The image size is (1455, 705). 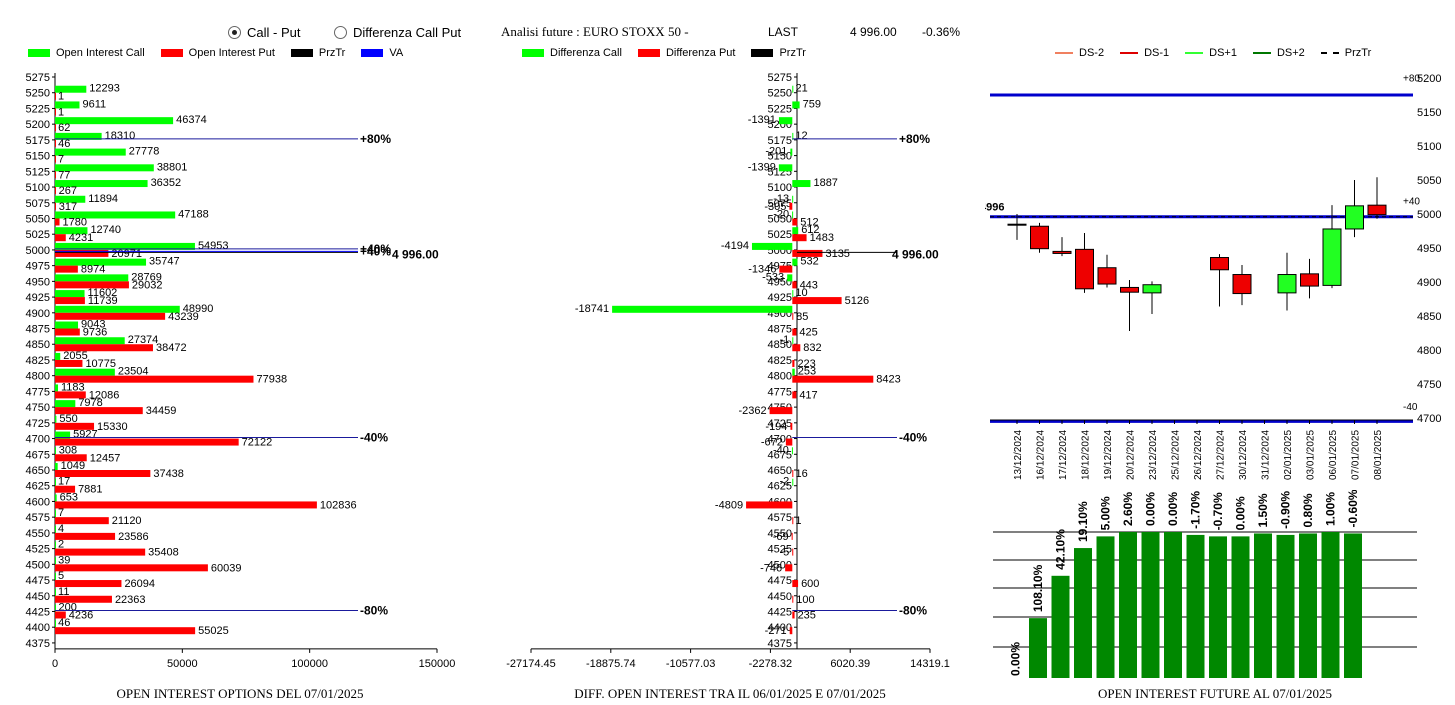 I want to click on put-value-label: 102836, so click(x=338, y=505).